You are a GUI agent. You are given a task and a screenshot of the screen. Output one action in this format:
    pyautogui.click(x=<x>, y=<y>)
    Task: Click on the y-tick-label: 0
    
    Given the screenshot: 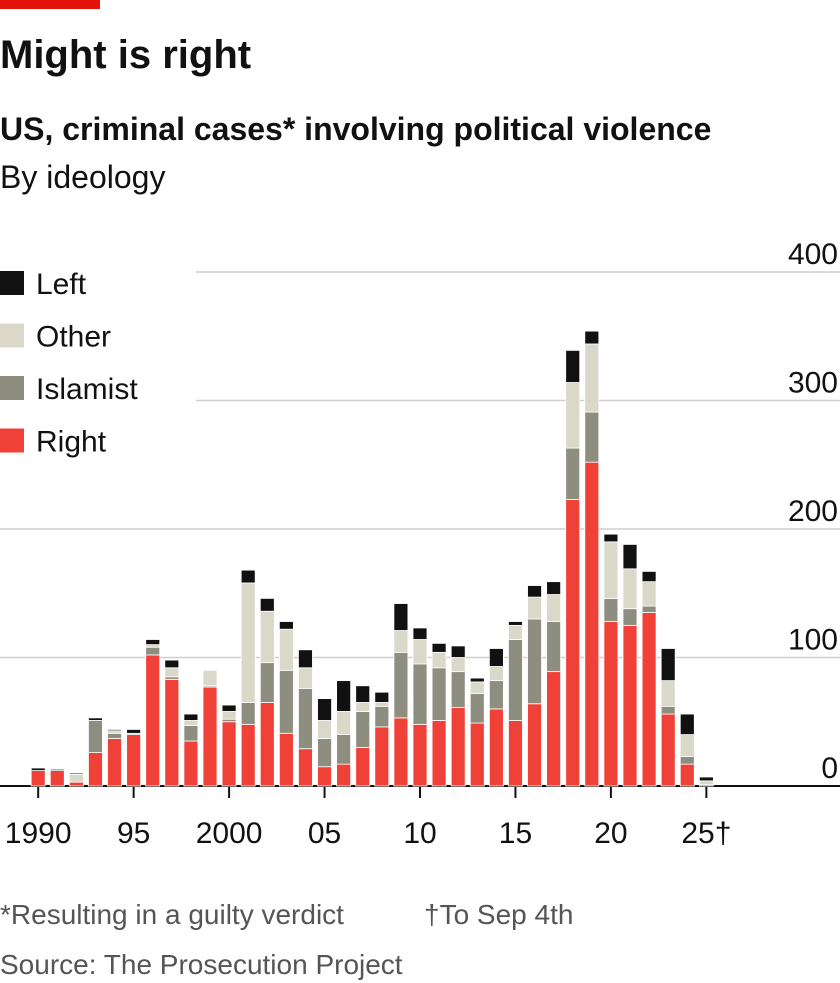 What is the action you would take?
    pyautogui.click(x=829, y=768)
    